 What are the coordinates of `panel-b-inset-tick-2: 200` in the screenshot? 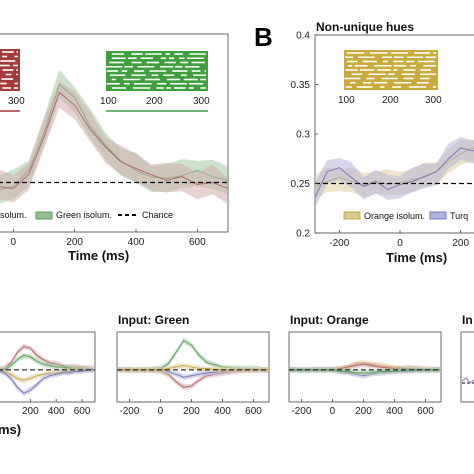 It's located at (390, 100).